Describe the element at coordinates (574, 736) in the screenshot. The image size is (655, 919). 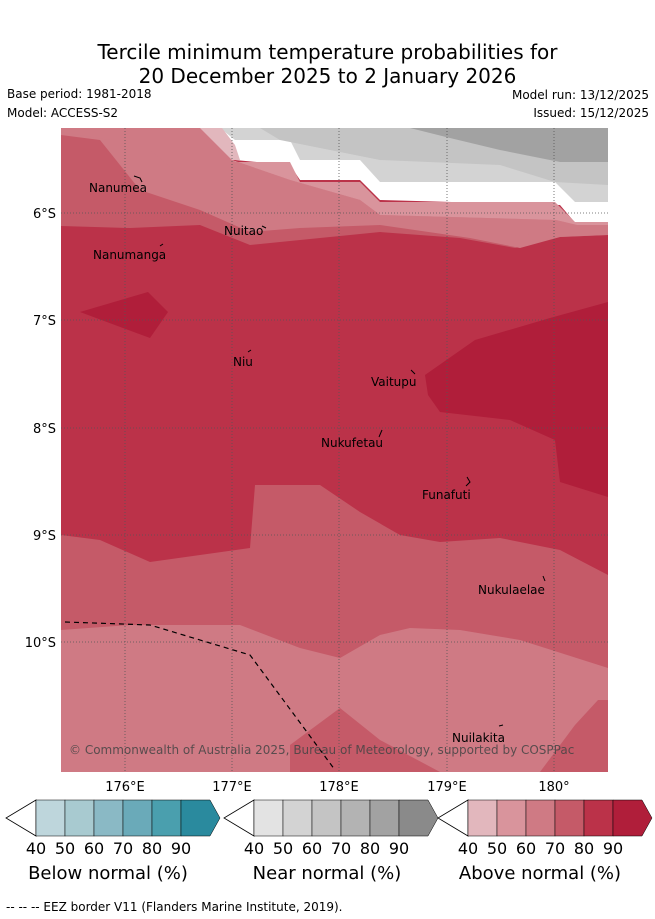
I see `contour-above-70-corner` at that location.